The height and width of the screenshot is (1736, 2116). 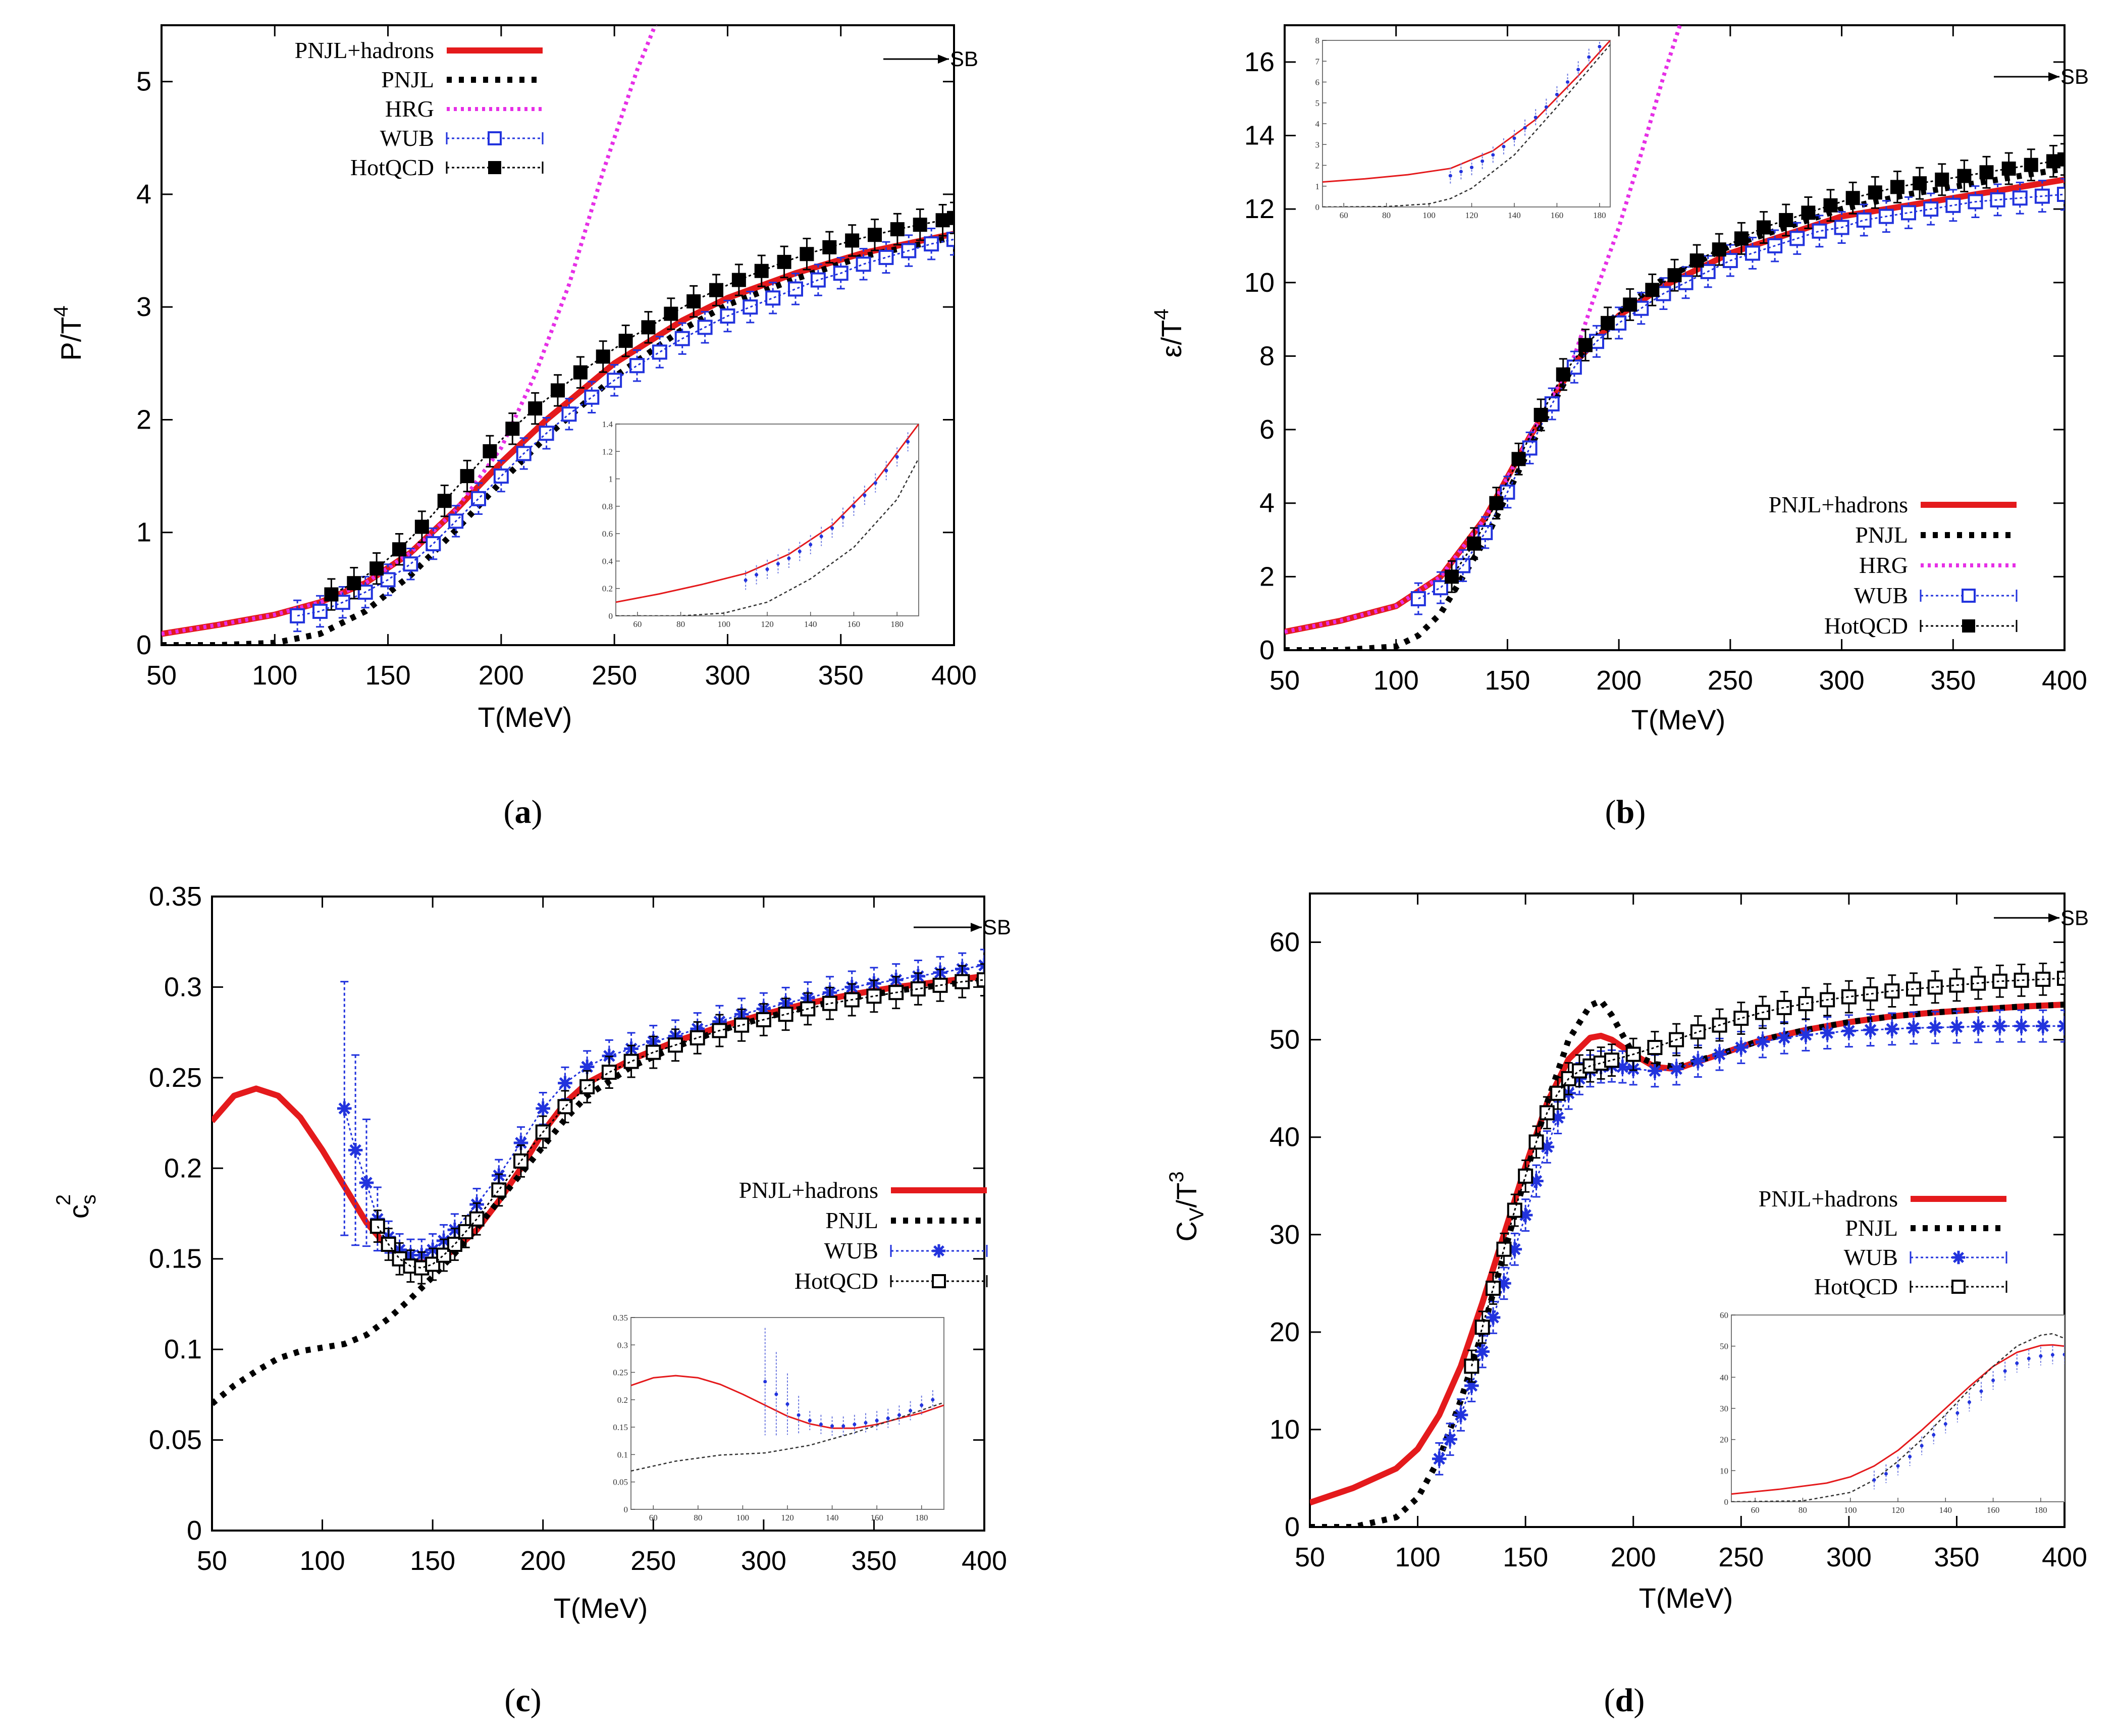 What do you see at coordinates (1344, 216) in the screenshot?
I see `inset-x-tick-label: 60` at bounding box center [1344, 216].